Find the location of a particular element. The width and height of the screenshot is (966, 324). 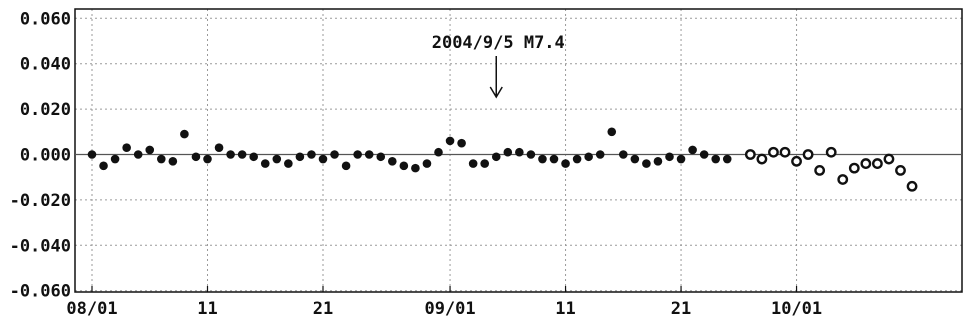

annotation-label: 2004/9/5 M7.4 is located at coordinates (498, 43).